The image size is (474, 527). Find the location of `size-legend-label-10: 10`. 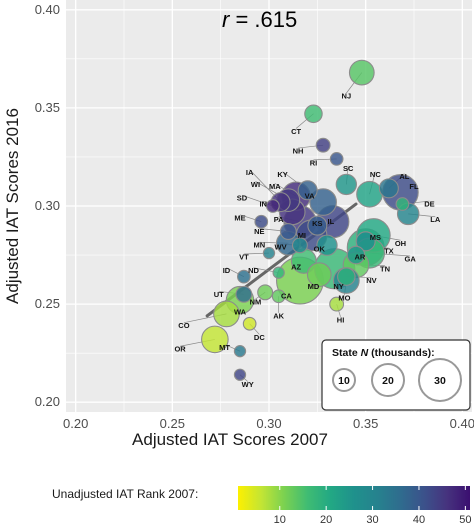

size-legend-label-10: 10 is located at coordinates (344, 381).